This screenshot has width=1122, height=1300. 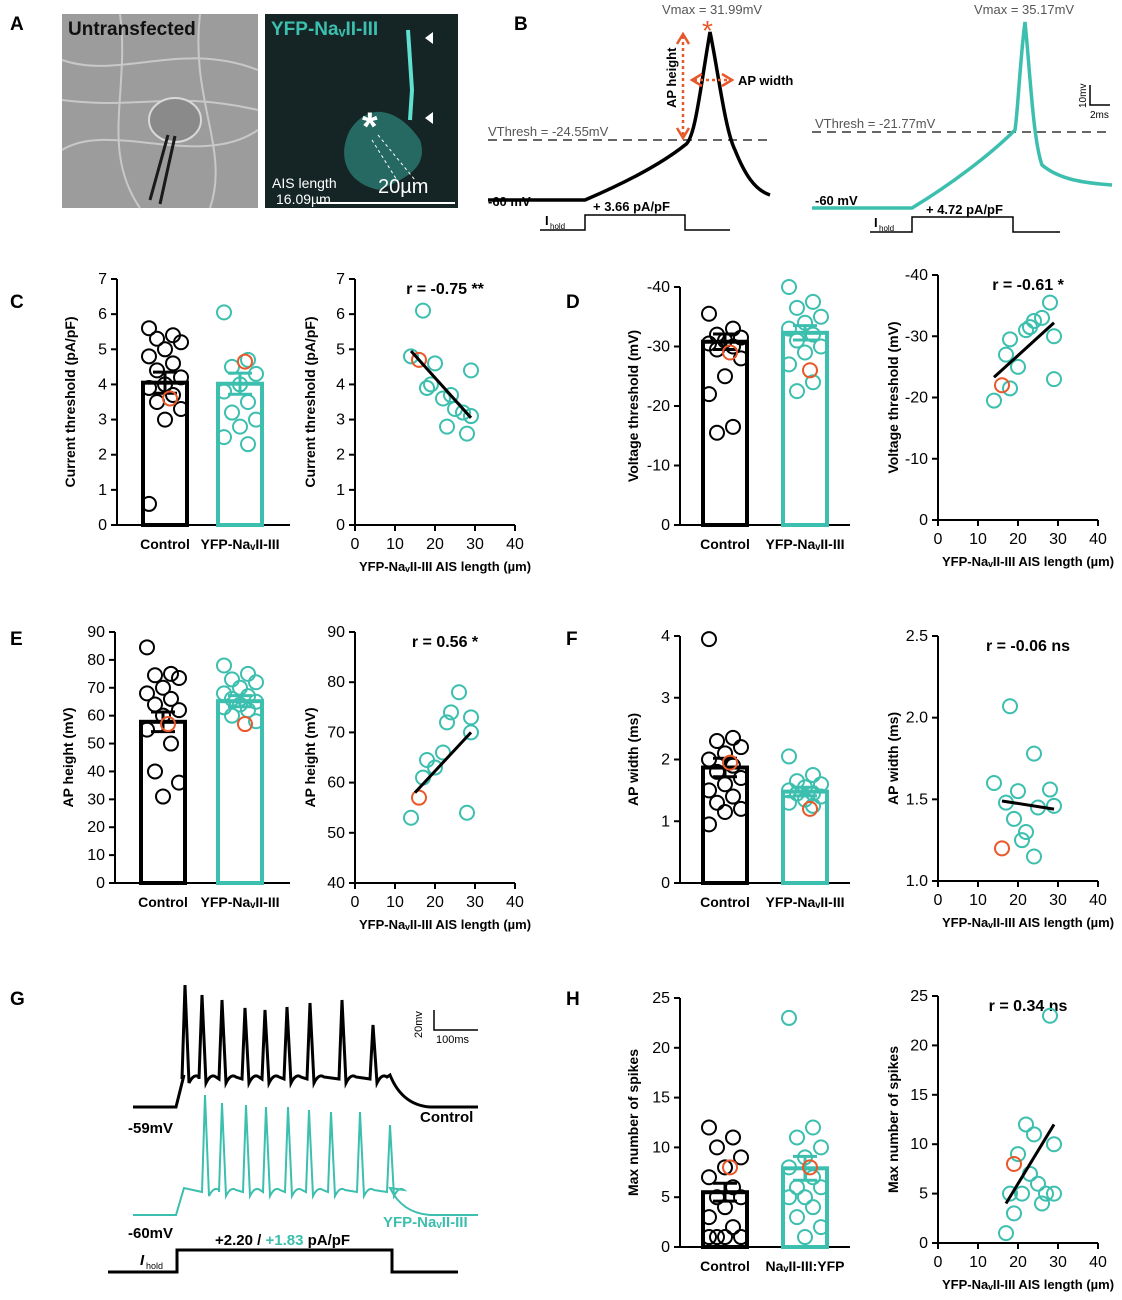 What do you see at coordinates (446, 1117) in the screenshot?
I see `trace-label: Control` at bounding box center [446, 1117].